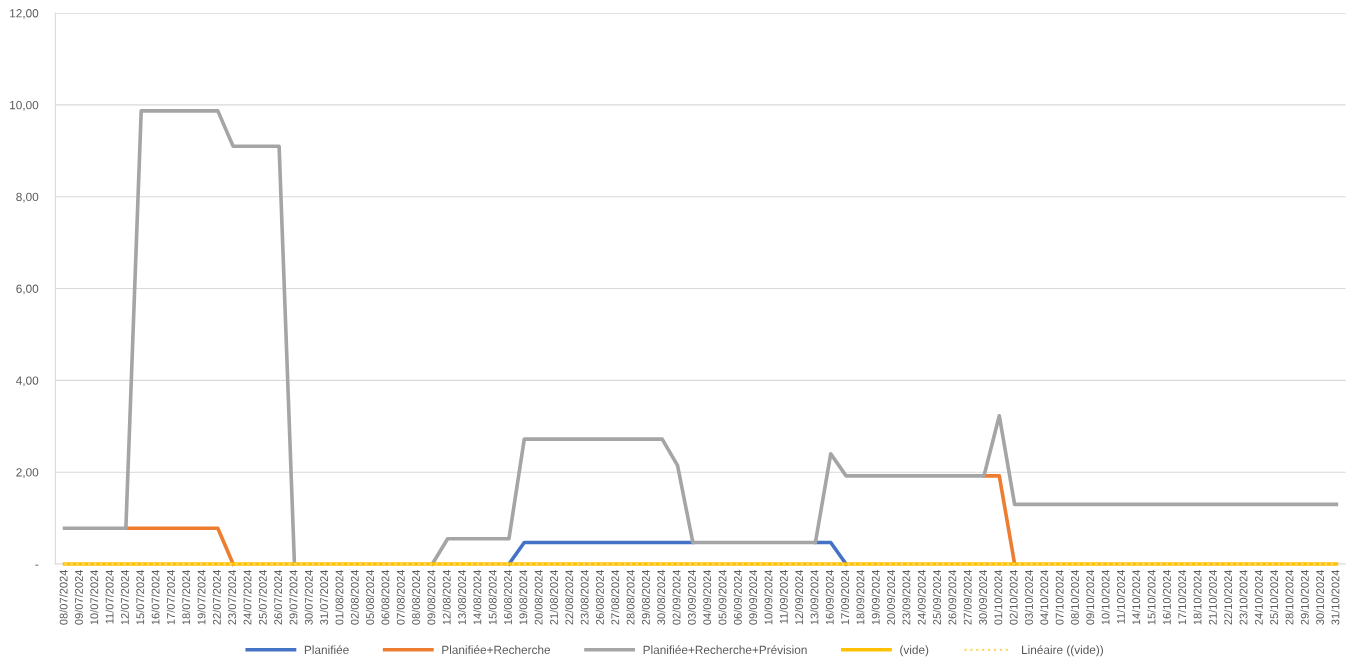  Describe the element at coordinates (845, 597) in the screenshot. I see `x-tick-label: 17/09/2024` at that location.